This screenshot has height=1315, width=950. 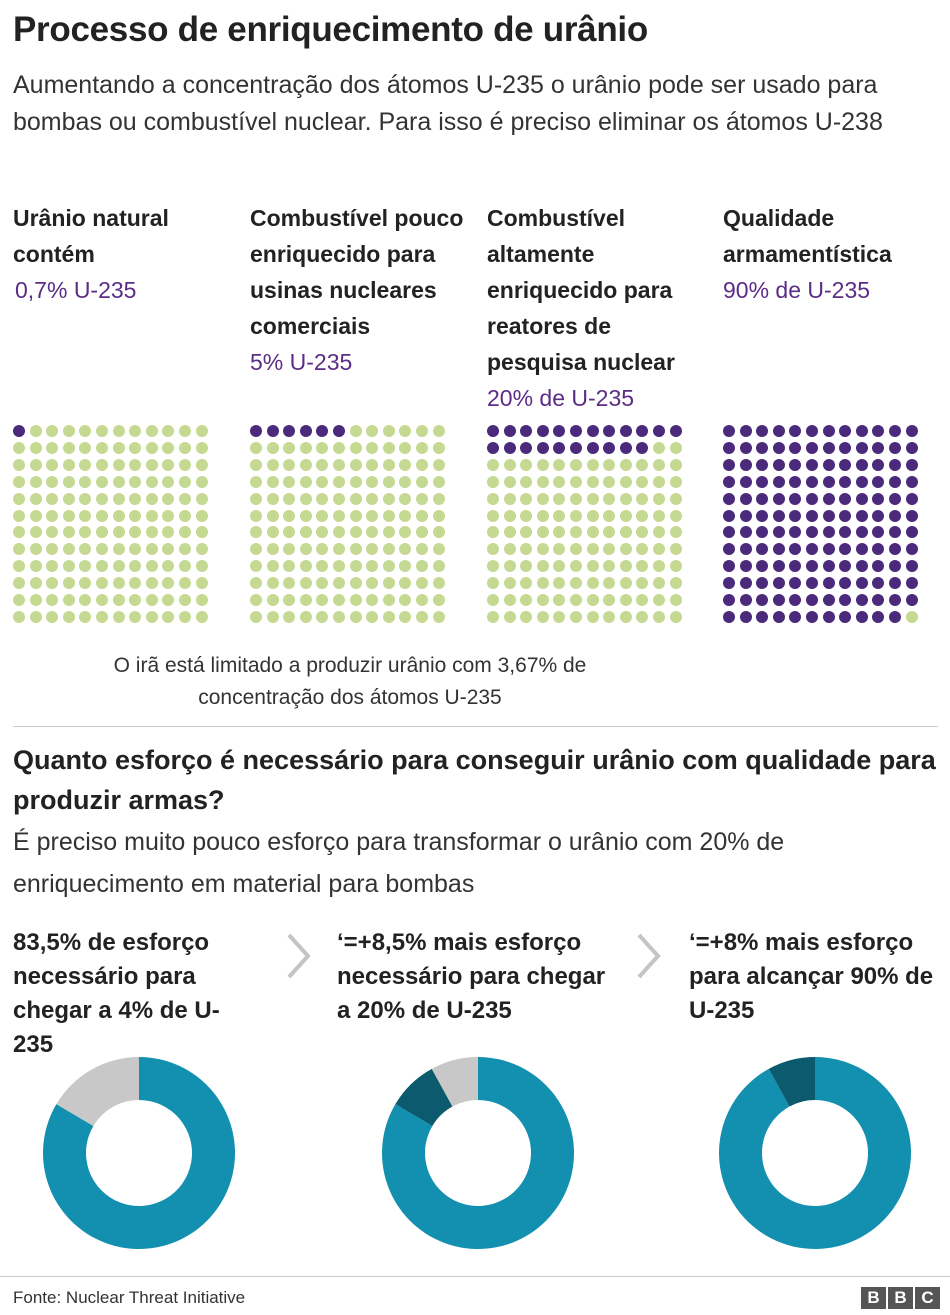 What do you see at coordinates (97, 1092) in the screenshot?
I see `effort-remaining-slice` at bounding box center [97, 1092].